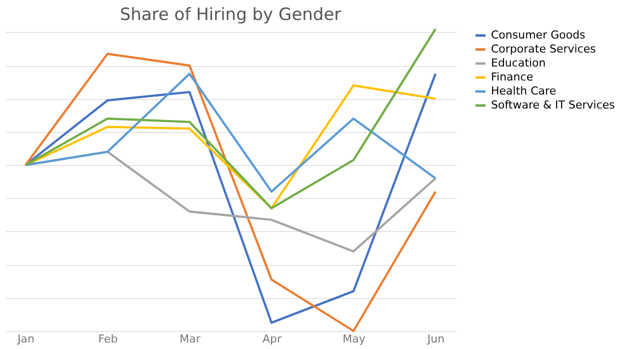 This screenshot has width=620, height=349. Describe the element at coordinates (523, 91) in the screenshot. I see `legend-label: Health Care` at that location.